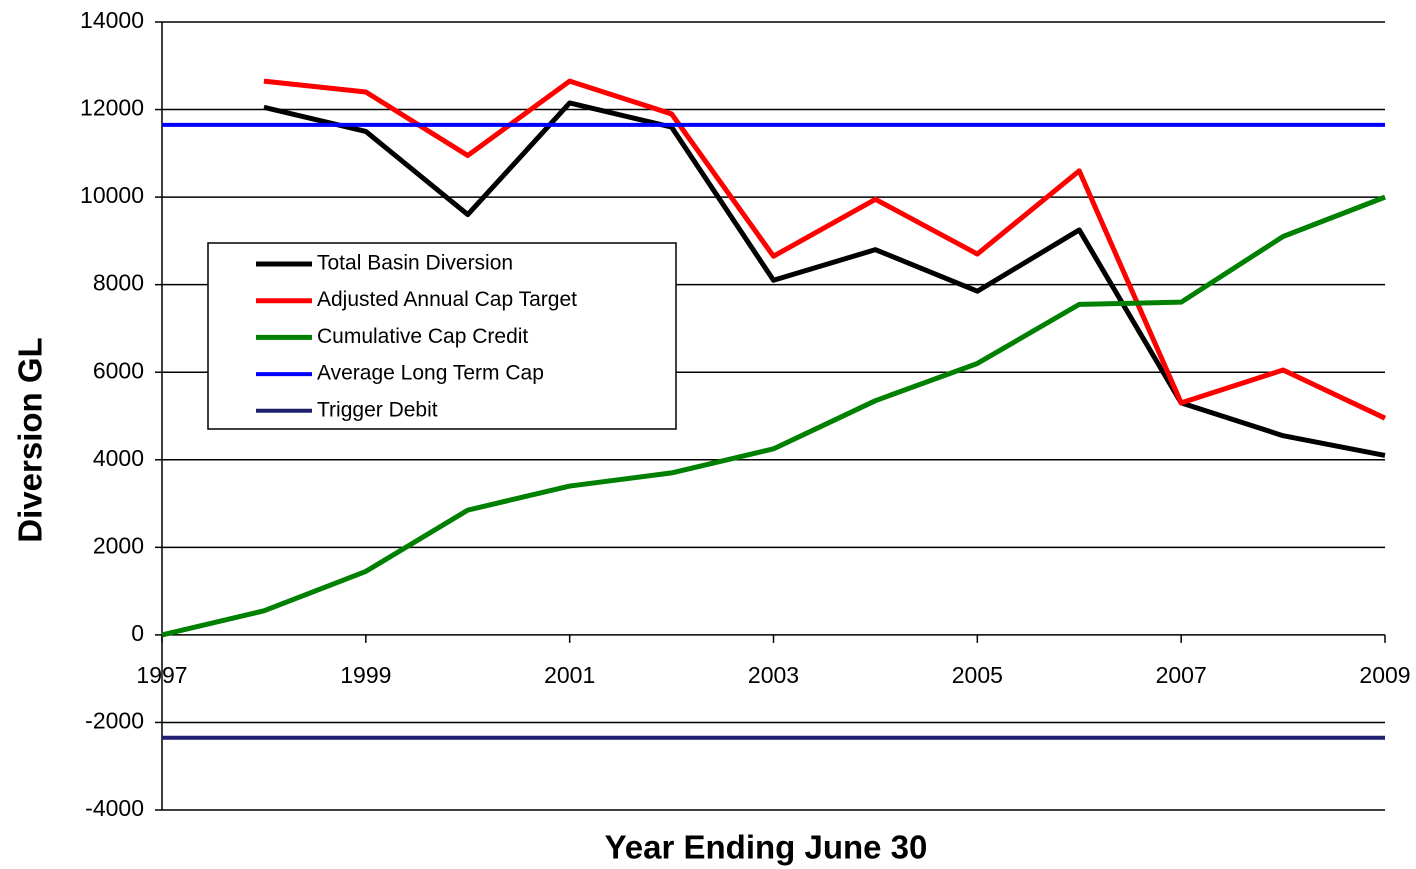  Describe the element at coordinates (766, 847) in the screenshot. I see `x-axis-title: Year Ending June 30` at that location.